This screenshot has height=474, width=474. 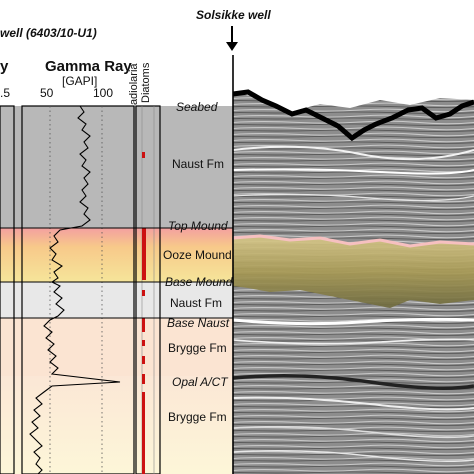 I want to click on band-naust-lower, so click(x=116, y=300).